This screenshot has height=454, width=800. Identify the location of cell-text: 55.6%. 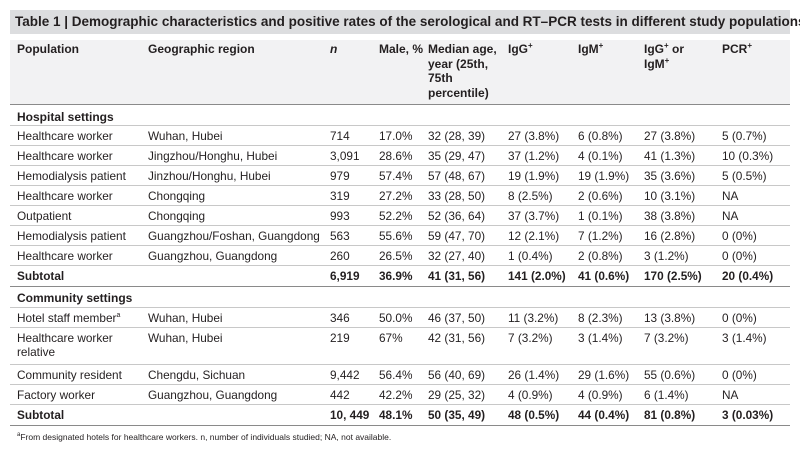
(396, 236).